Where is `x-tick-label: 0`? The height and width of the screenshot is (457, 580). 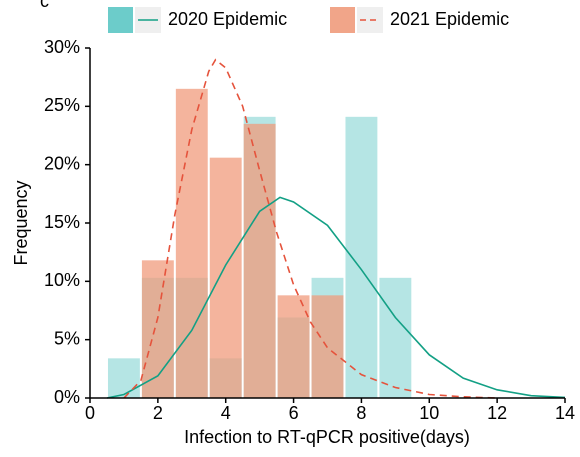 x-tick-label: 0 is located at coordinates (90, 413).